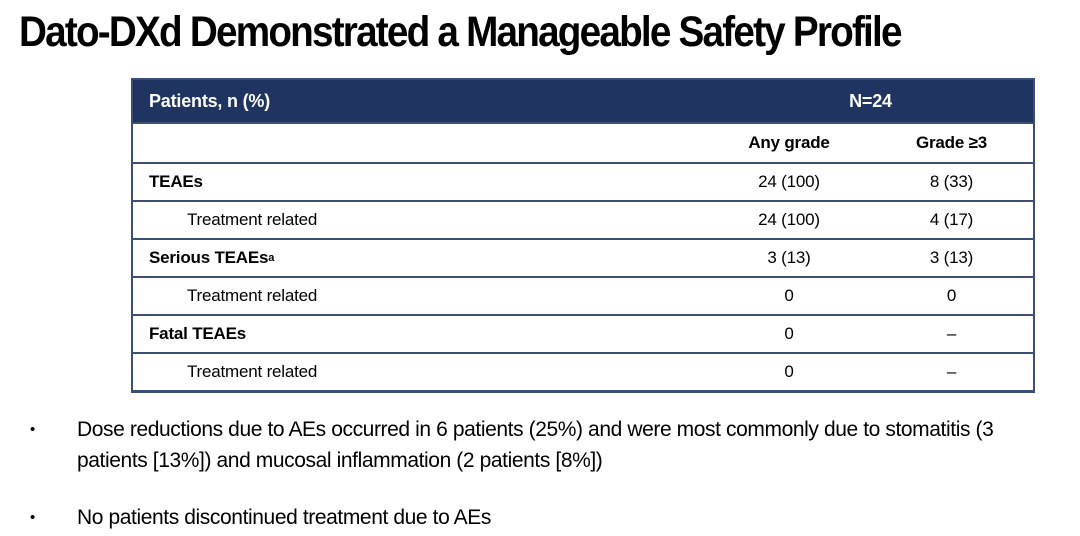 Image resolution: width=1080 pixels, height=536 pixels. I want to click on cell-any-grade: 3 (13), so click(789, 257).